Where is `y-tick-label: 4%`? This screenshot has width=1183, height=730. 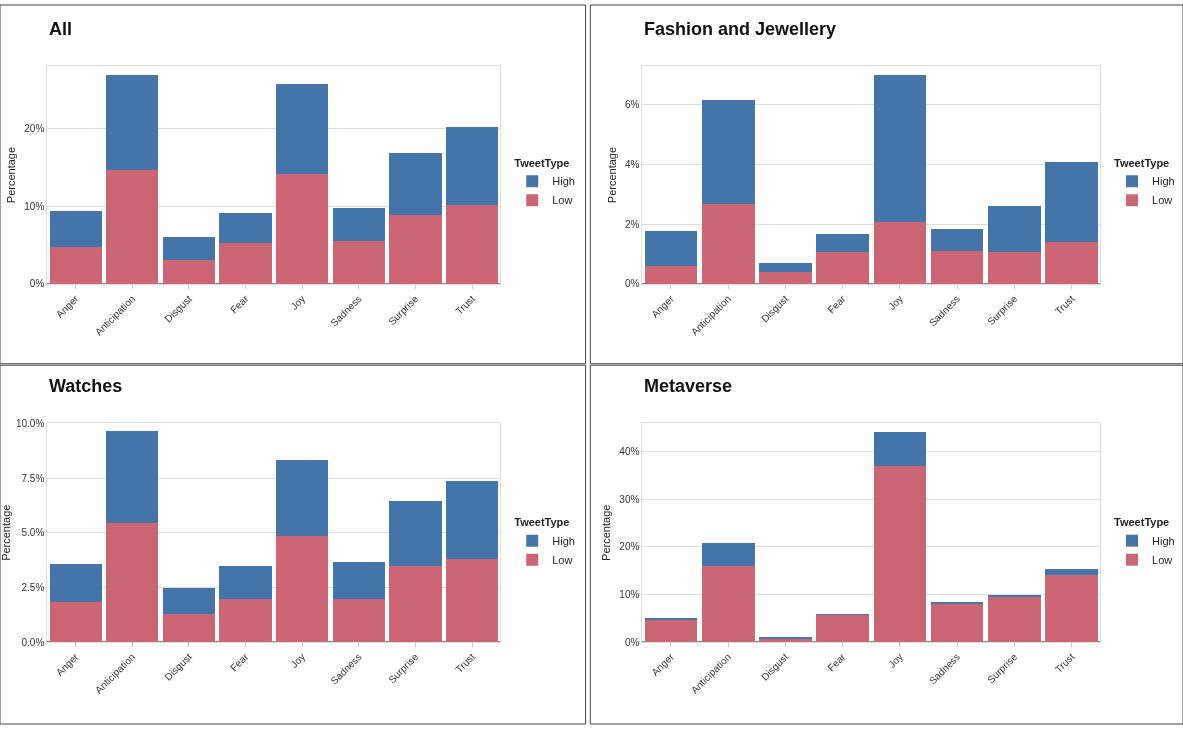 y-tick-label: 4% is located at coordinates (632, 165).